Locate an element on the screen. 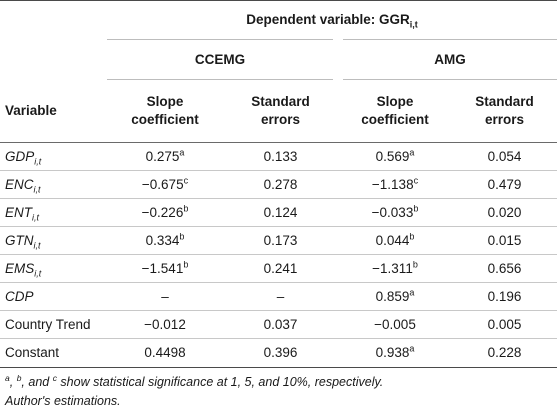 This screenshot has height=415, width=557. ccemg-se-header: Standard errors is located at coordinates (280, 111).